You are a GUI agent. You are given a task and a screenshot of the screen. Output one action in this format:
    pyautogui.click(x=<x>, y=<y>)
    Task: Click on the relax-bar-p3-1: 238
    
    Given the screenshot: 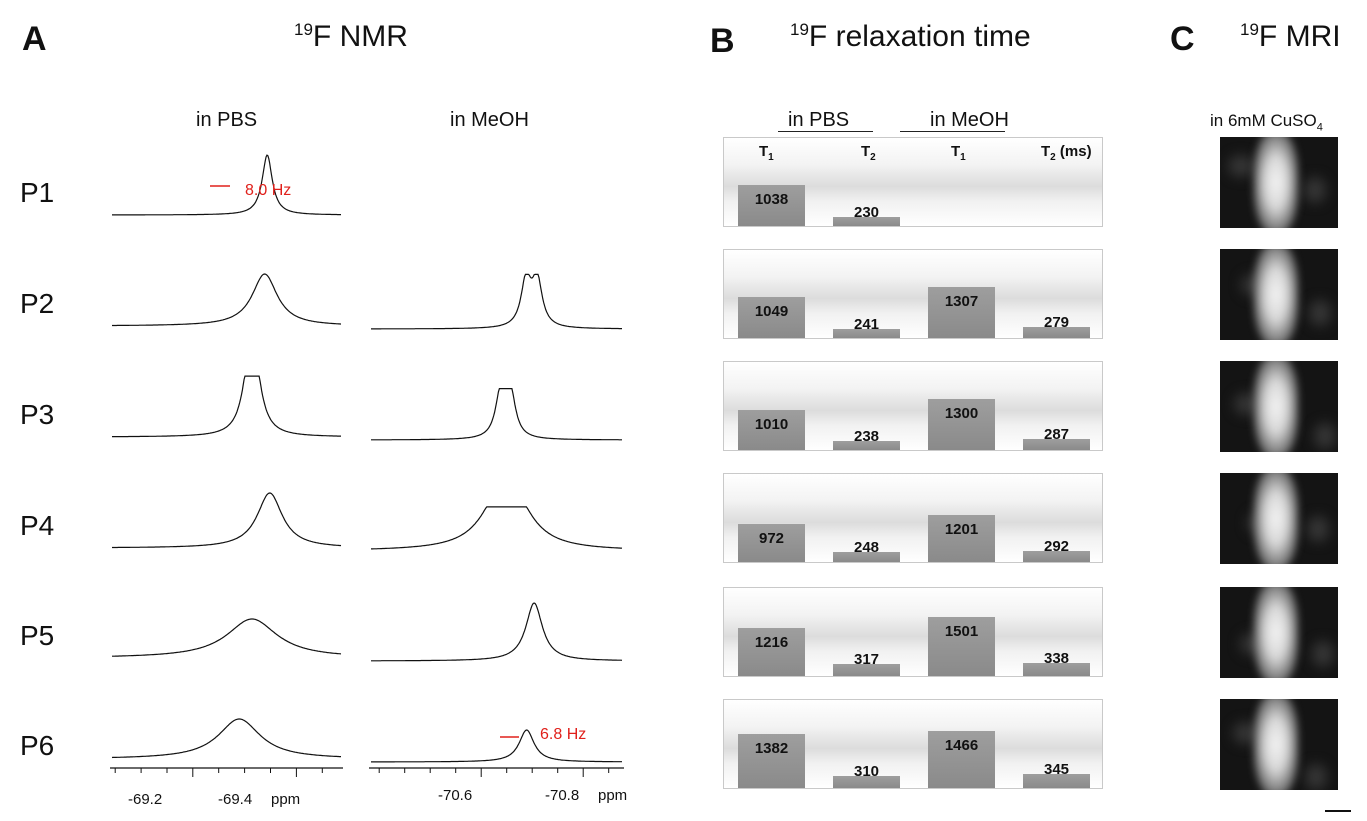 What is the action you would take?
    pyautogui.click(x=866, y=439)
    